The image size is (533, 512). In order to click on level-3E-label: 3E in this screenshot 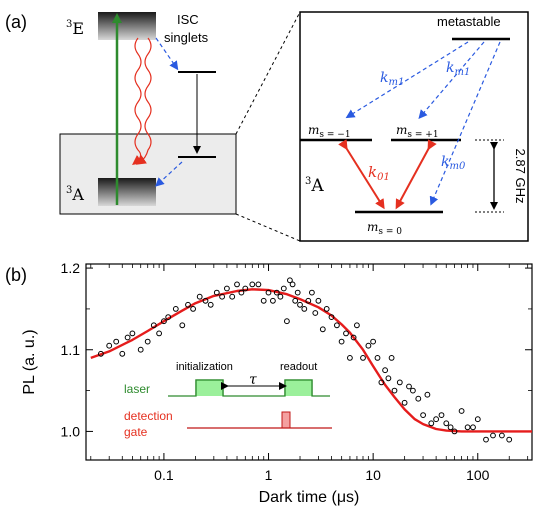, I will do `click(75, 28)`.